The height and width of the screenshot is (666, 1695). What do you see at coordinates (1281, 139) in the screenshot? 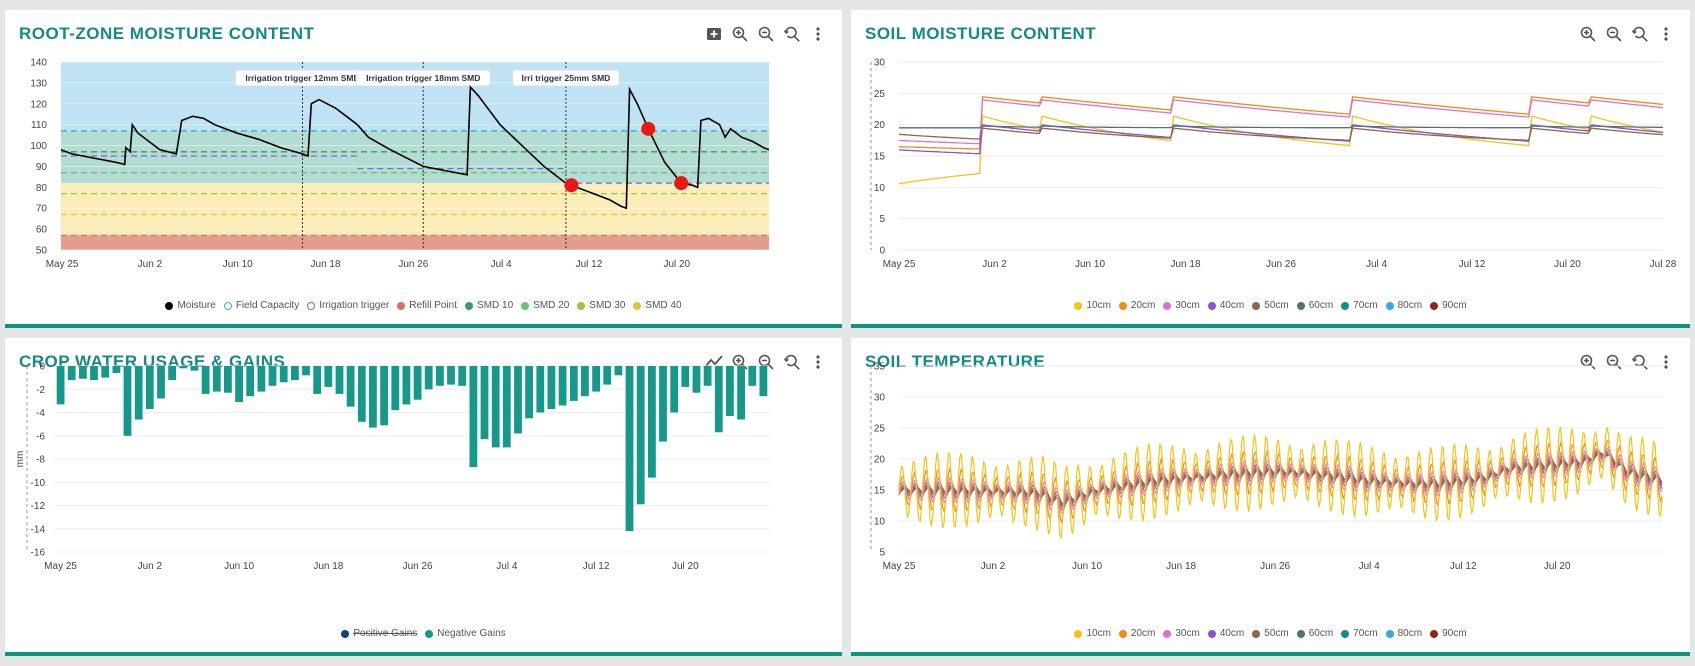
I see `series-40cm-line` at bounding box center [1281, 139].